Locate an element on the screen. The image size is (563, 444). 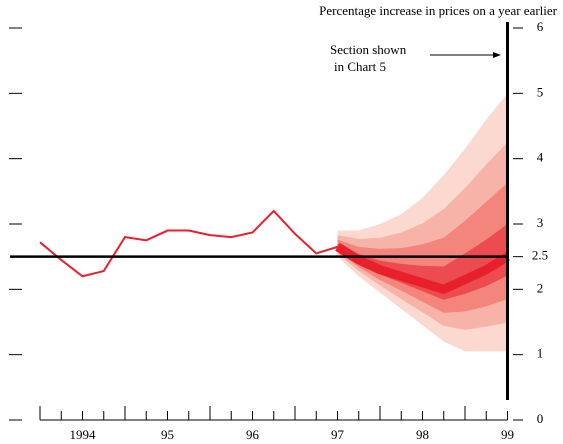
y-tick-label: 1 is located at coordinates (540, 353).